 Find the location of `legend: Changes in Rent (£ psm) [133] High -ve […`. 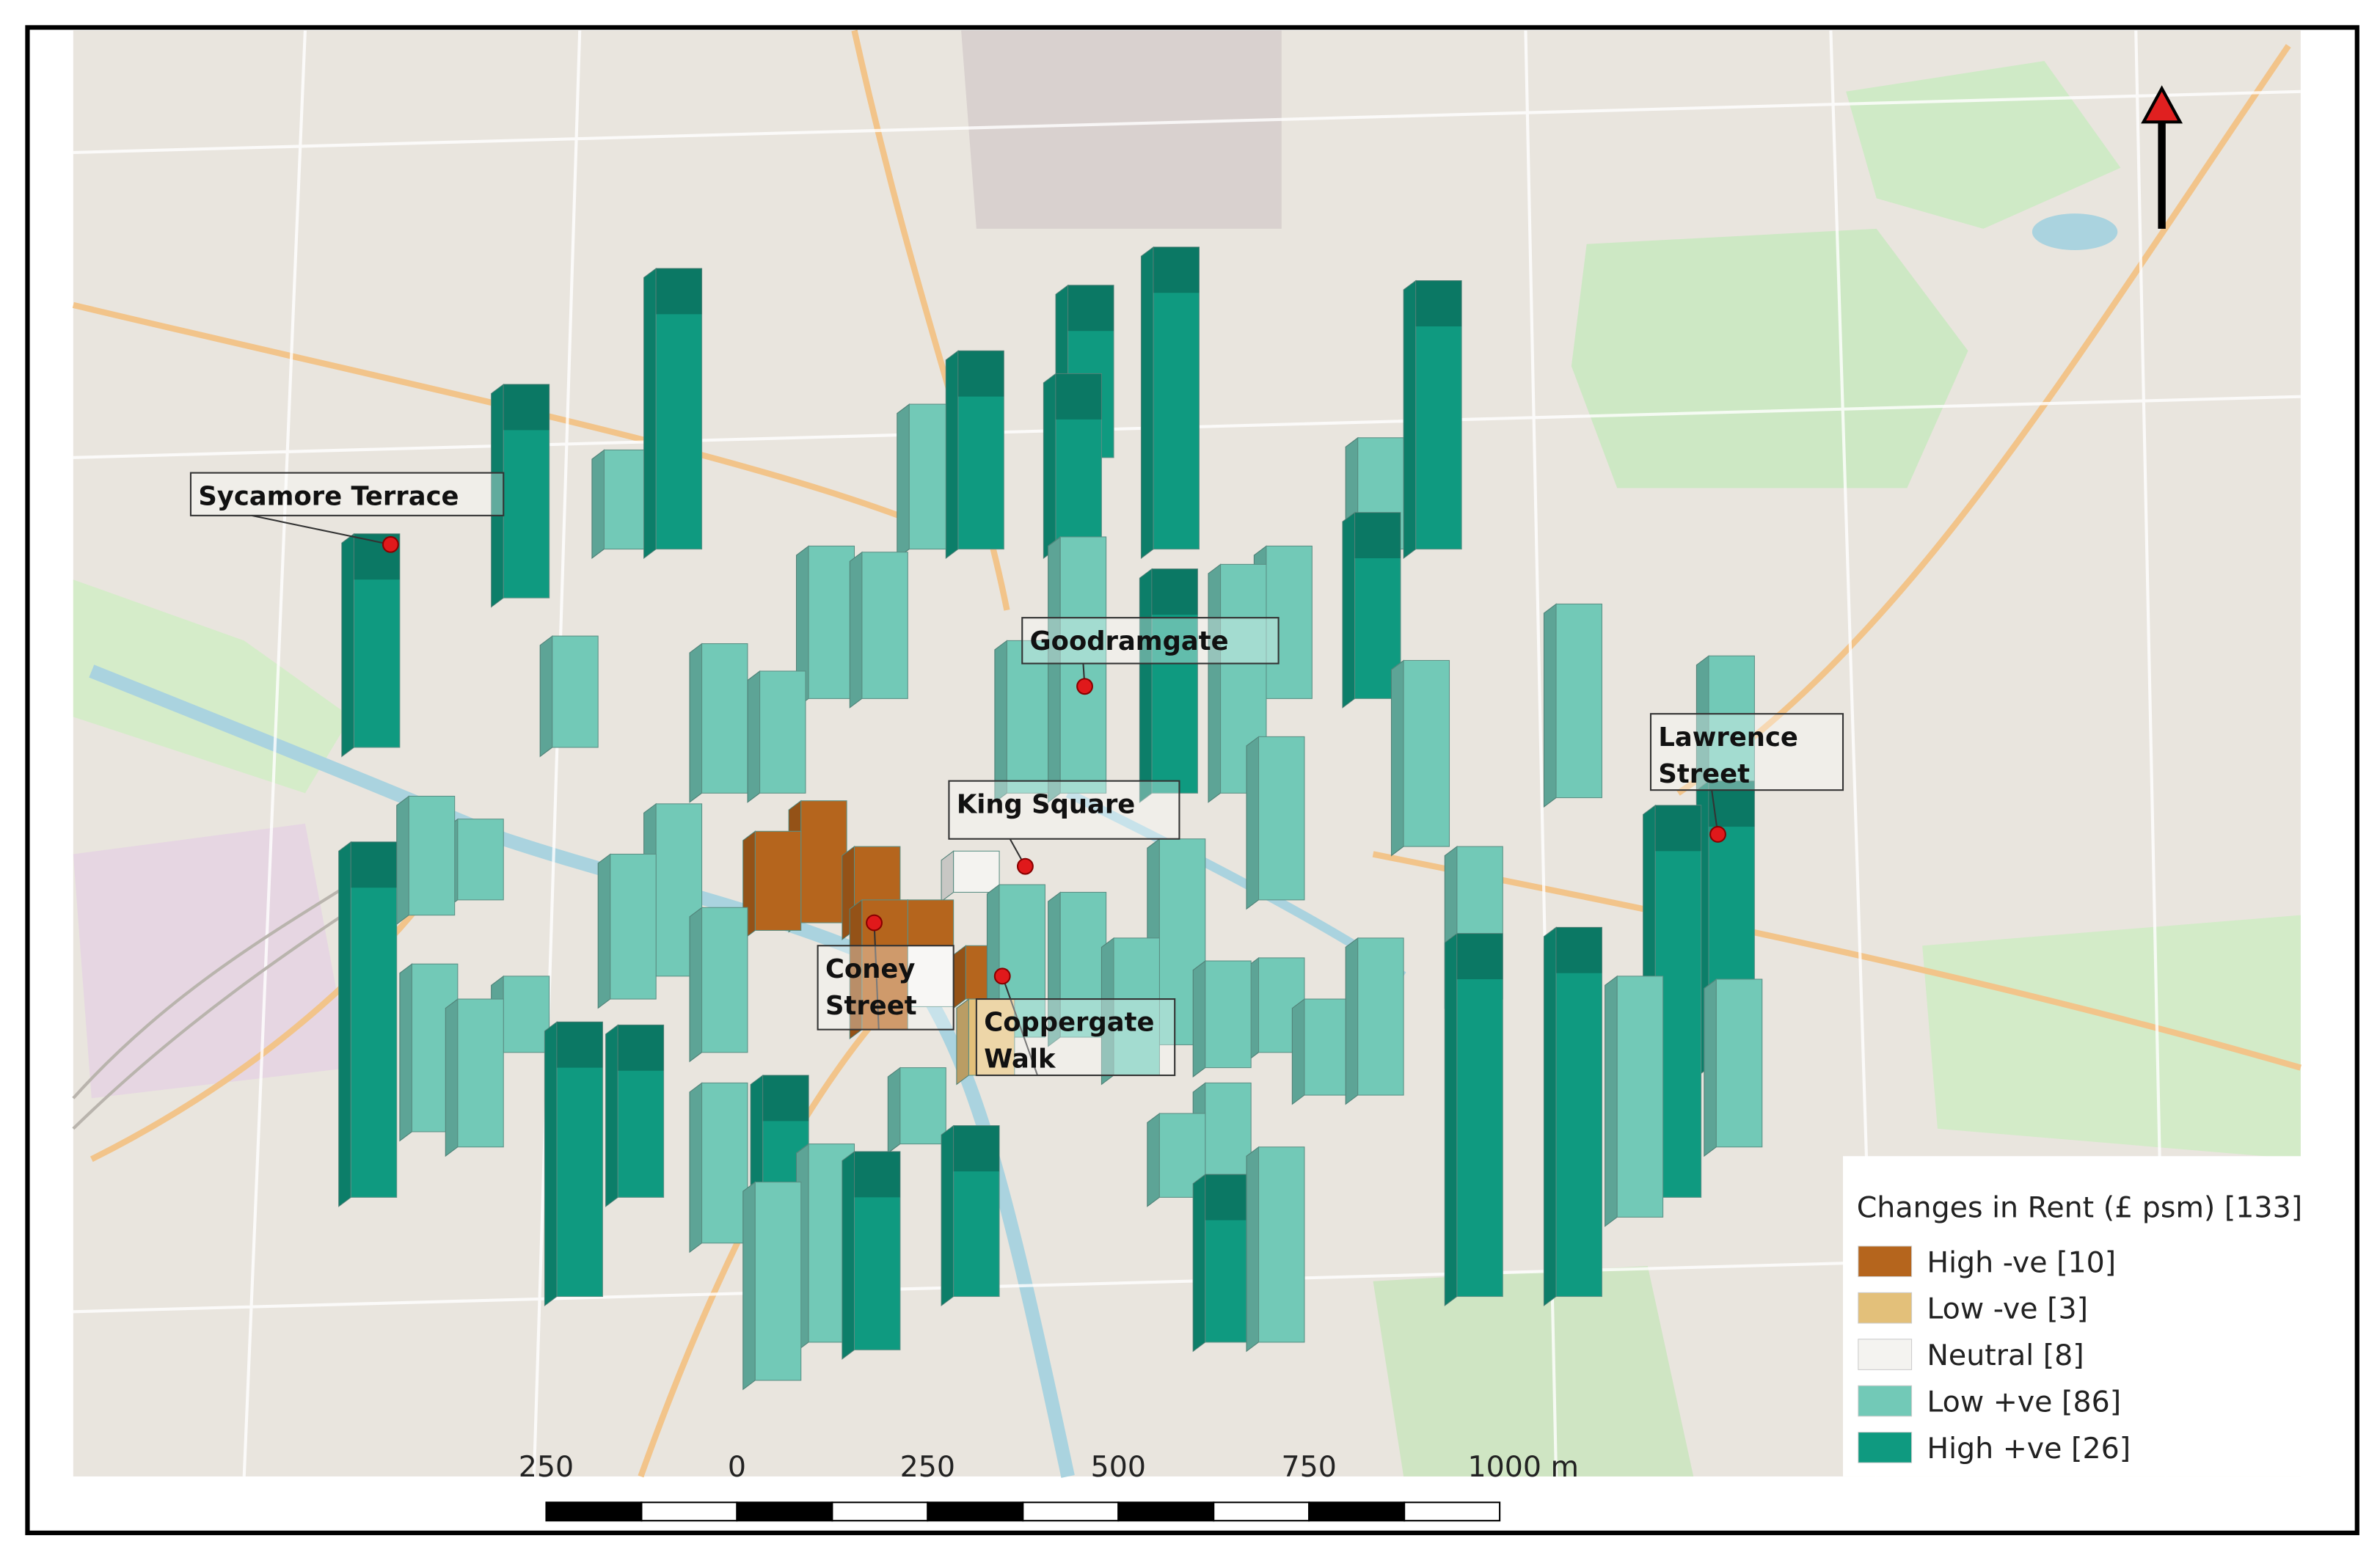

legend: Changes in Rent (£ psm) [133] High -ve [… is located at coordinates (2077, 1316).